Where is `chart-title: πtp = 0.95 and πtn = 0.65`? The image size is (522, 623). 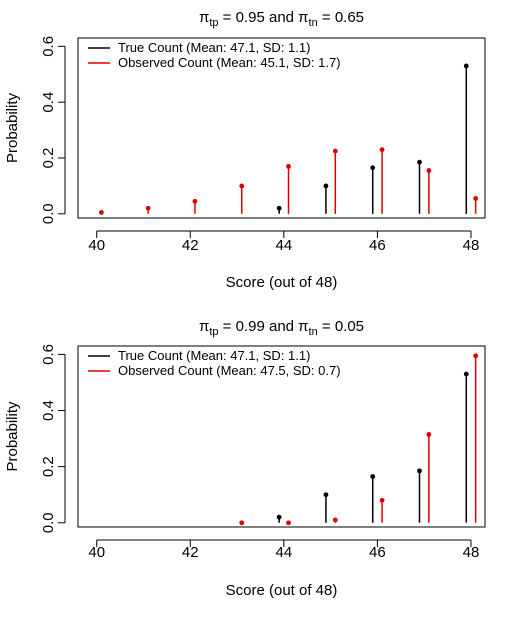 chart-title: πtp = 0.95 and πtn = 0.65 is located at coordinates (281, 19).